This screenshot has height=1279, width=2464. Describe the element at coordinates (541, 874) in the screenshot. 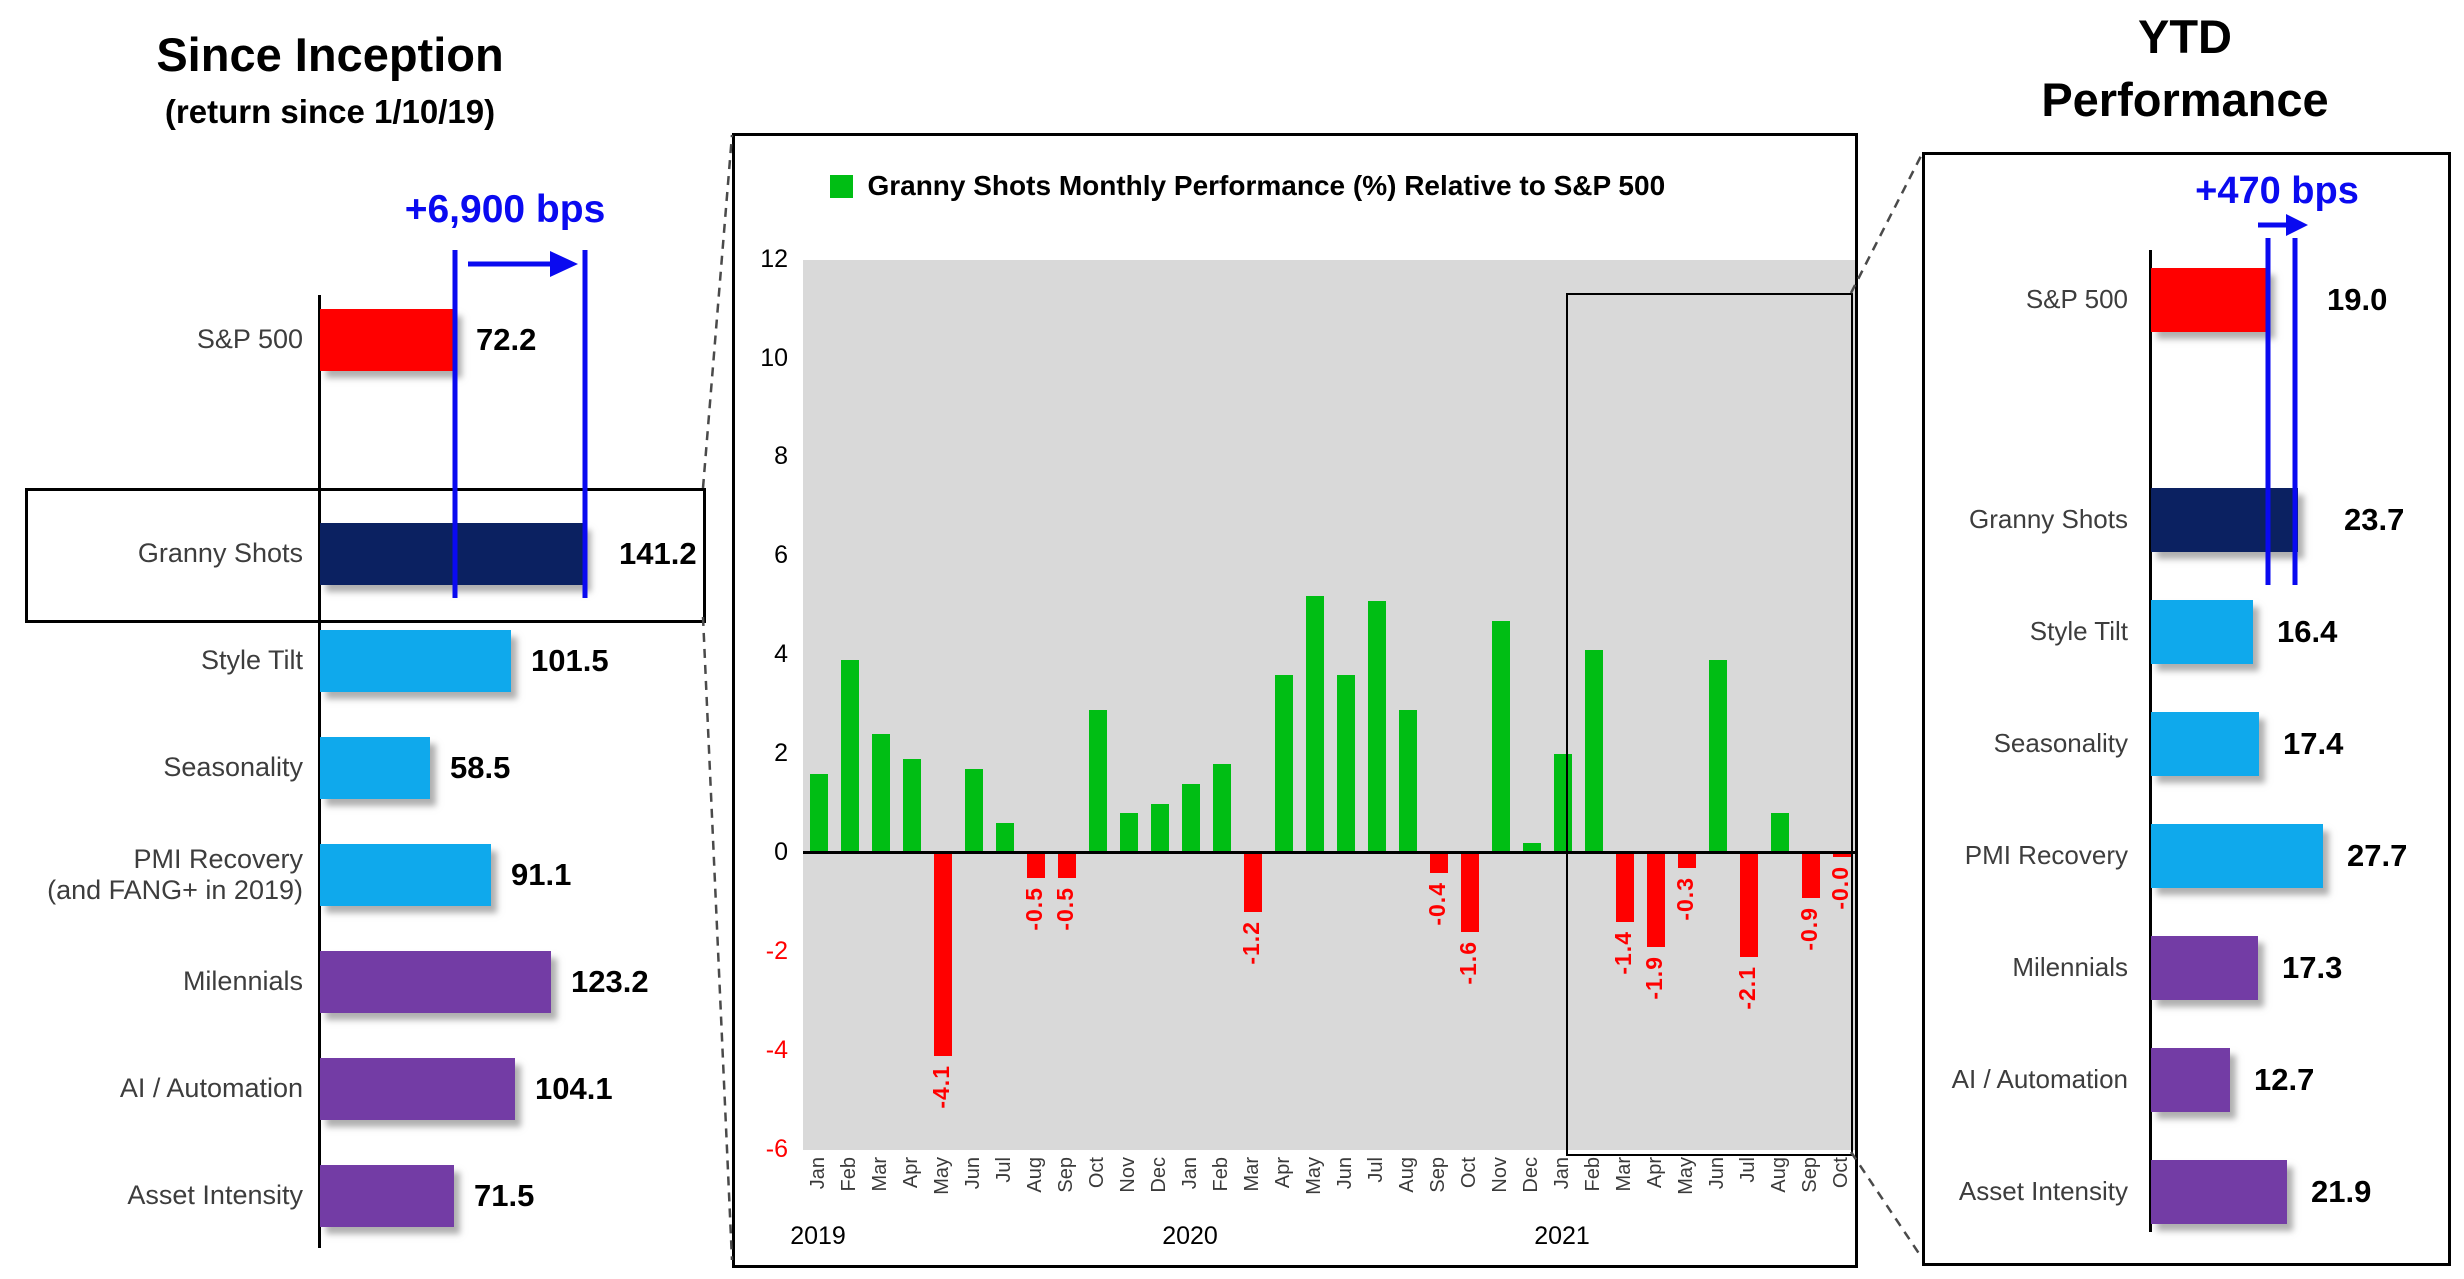

I see `bar-value: 91.1` at that location.